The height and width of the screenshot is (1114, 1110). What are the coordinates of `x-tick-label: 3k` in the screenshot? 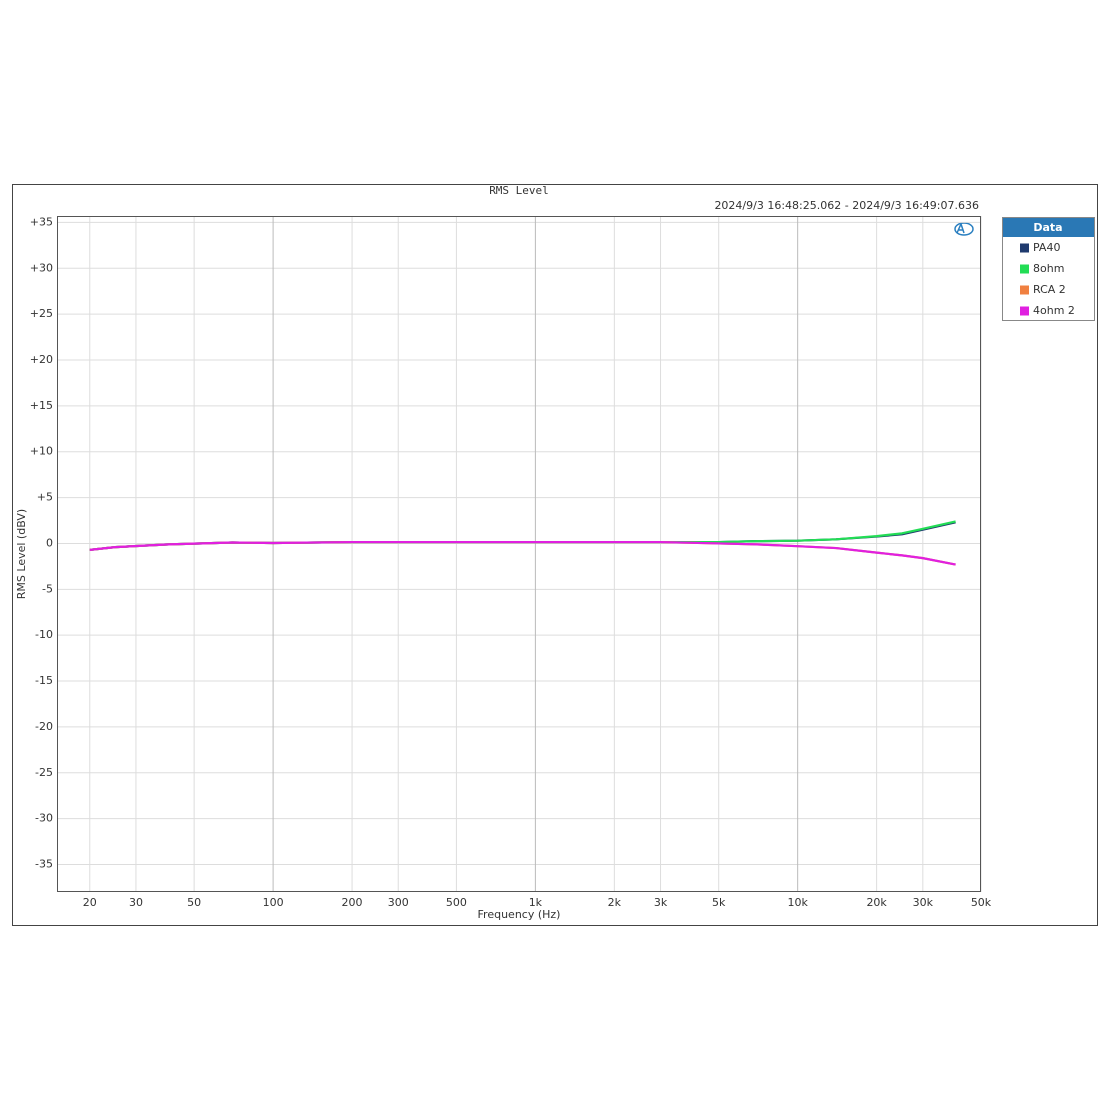 It's located at (661, 902).